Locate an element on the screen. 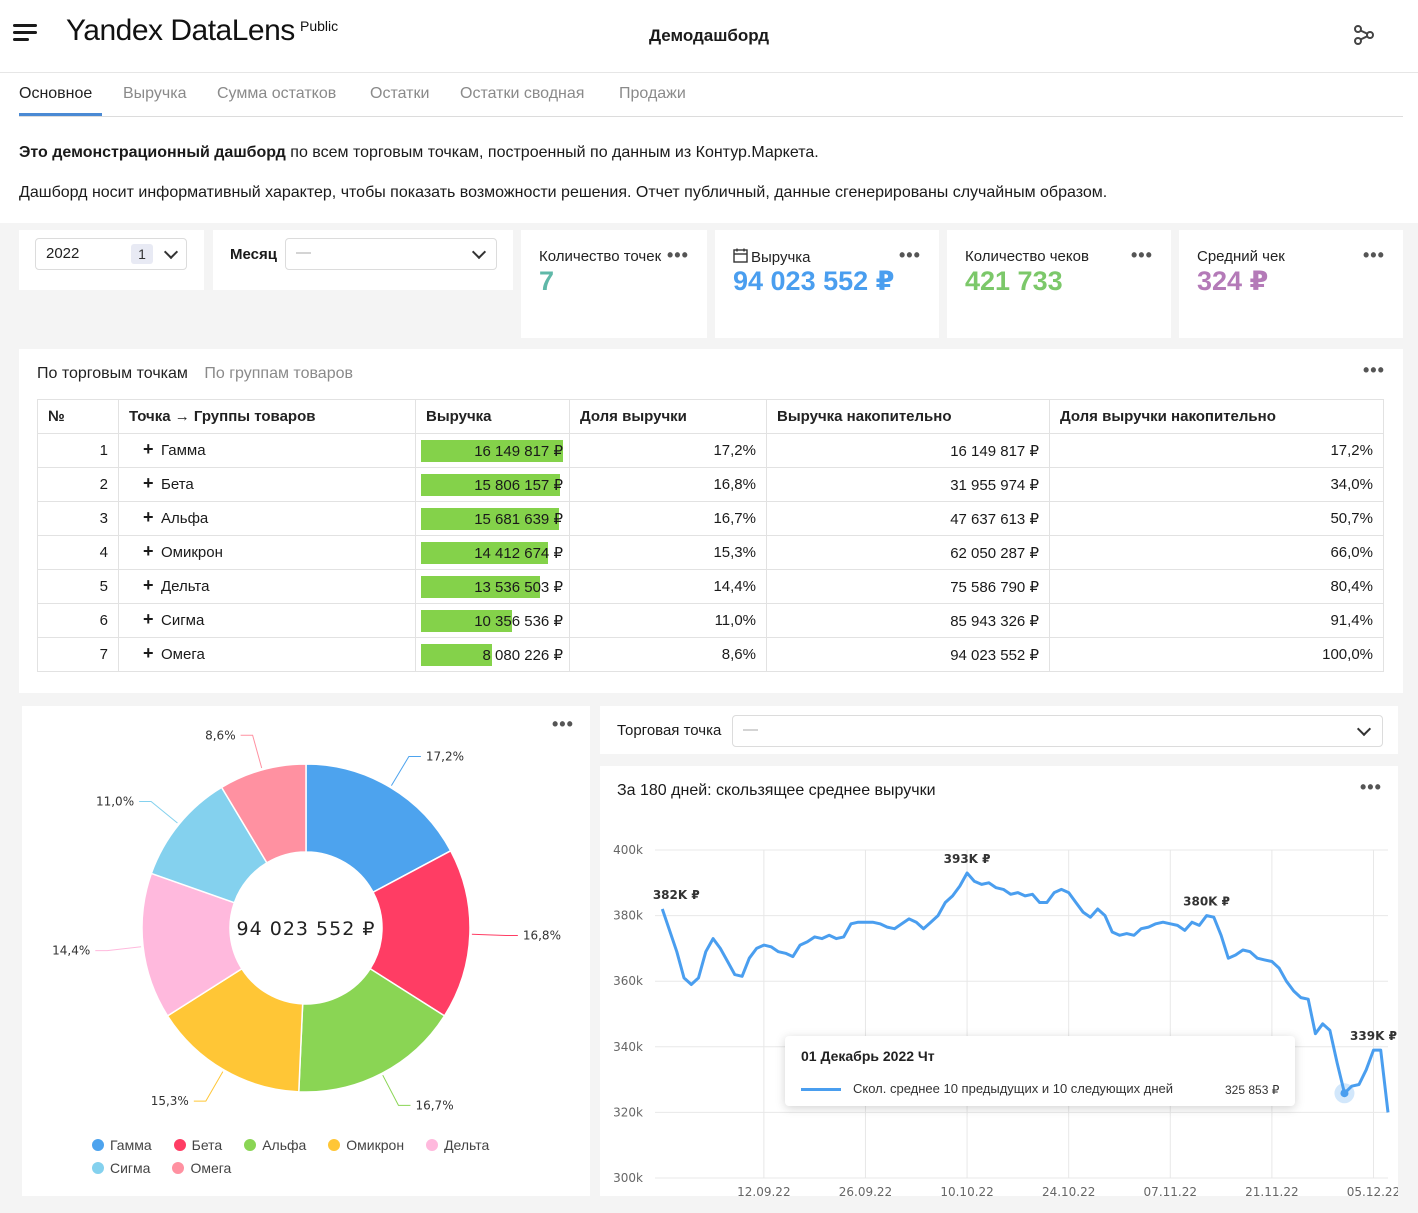  month-label: Месяц is located at coordinates (253, 254).